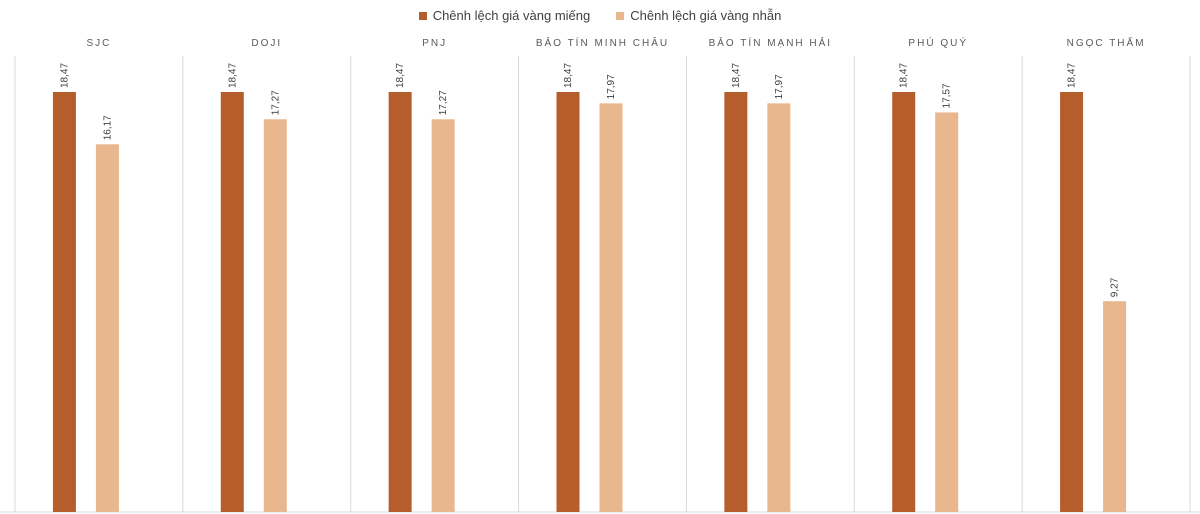 This screenshot has height=514, width=1200. Describe the element at coordinates (107, 127) in the screenshot. I see `data-label: 16,17` at that location.